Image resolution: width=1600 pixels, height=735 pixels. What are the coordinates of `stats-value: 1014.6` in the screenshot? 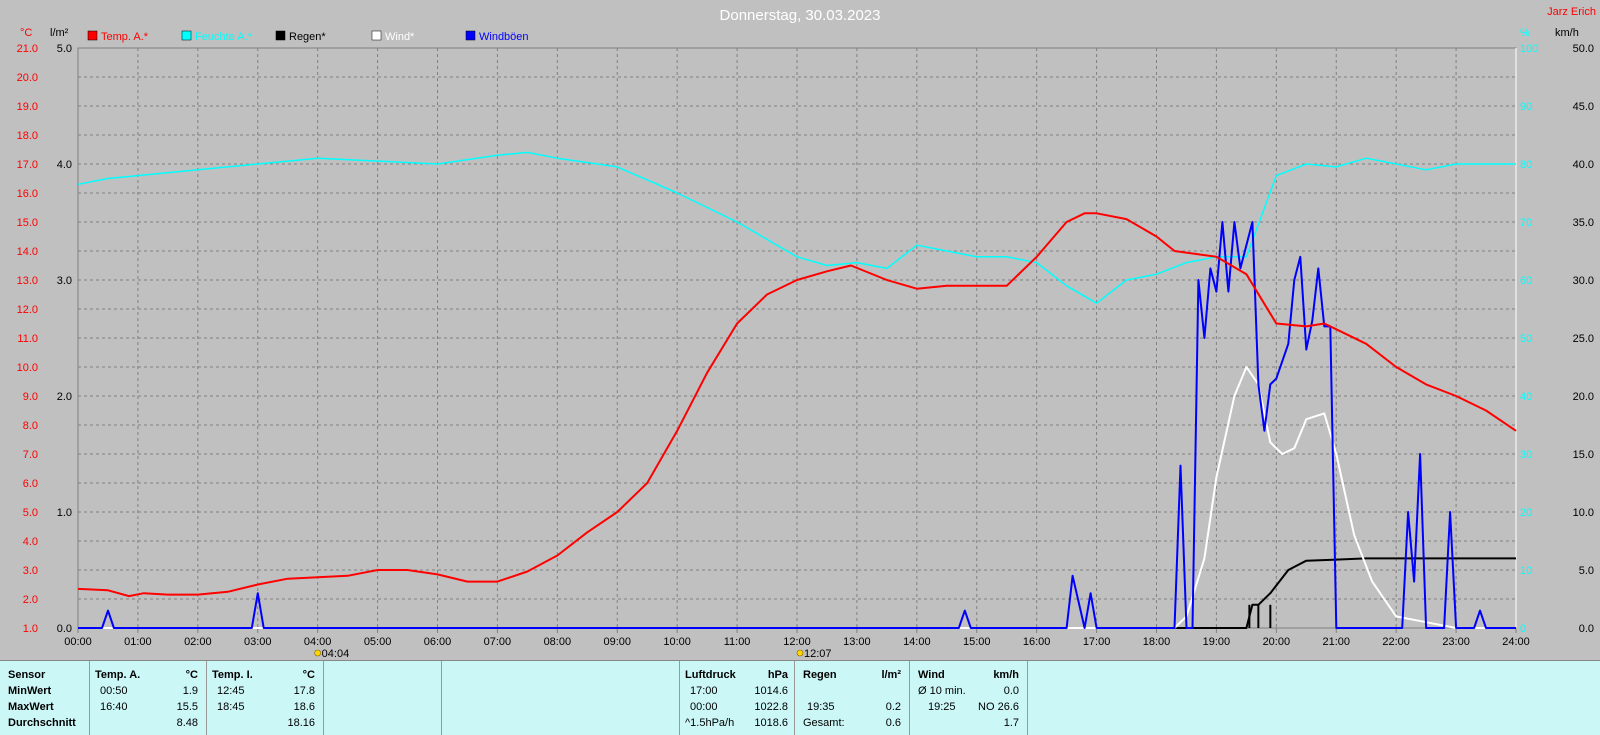 It's located at (771, 691).